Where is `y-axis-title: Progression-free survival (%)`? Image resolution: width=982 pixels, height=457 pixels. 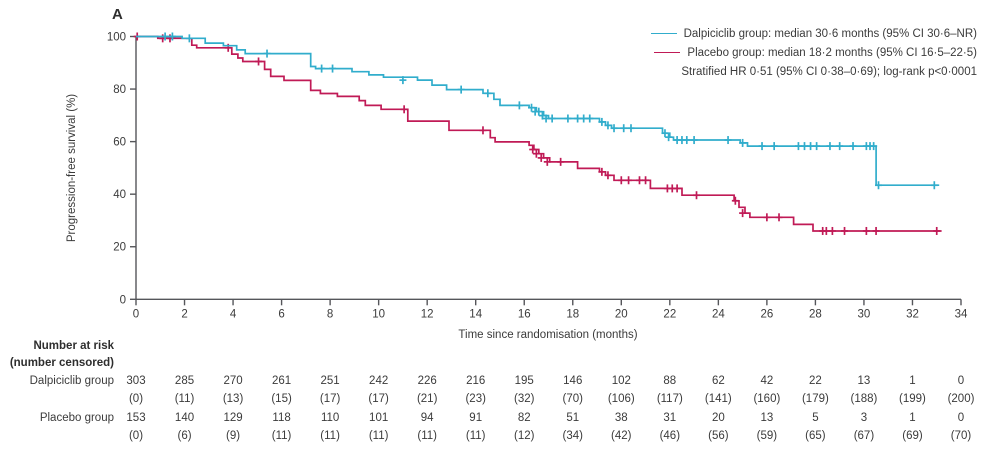 y-axis-title: Progression-free survival (%) is located at coordinates (72, 168).